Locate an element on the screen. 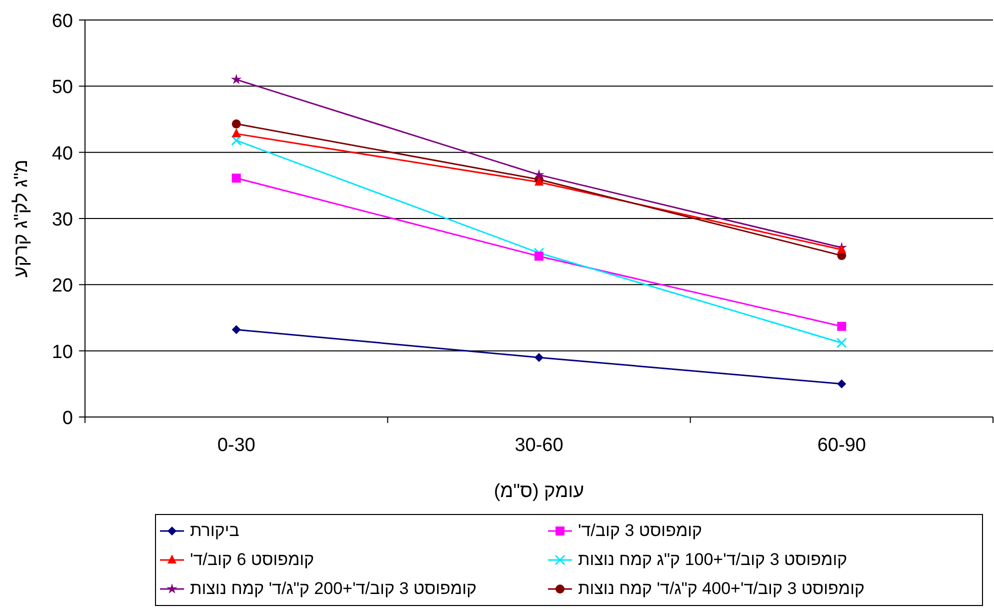 This screenshot has width=994, height=609. x-tick-label: 30-60 is located at coordinates (539, 445).